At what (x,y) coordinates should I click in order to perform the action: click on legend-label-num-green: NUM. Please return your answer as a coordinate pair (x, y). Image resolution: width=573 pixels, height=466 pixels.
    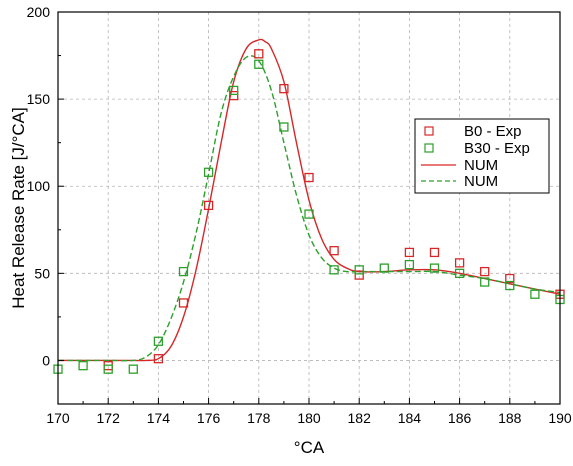
    Looking at the image, I should click on (481, 181).